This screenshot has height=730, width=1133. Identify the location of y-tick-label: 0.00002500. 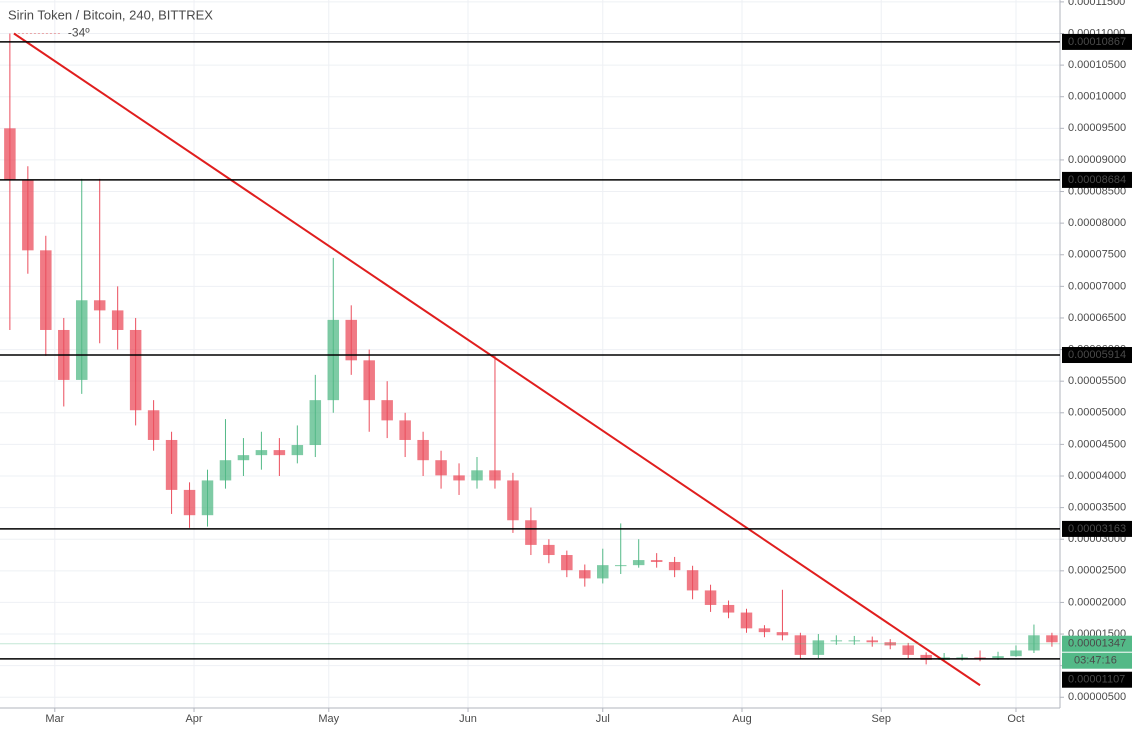
(1097, 571).